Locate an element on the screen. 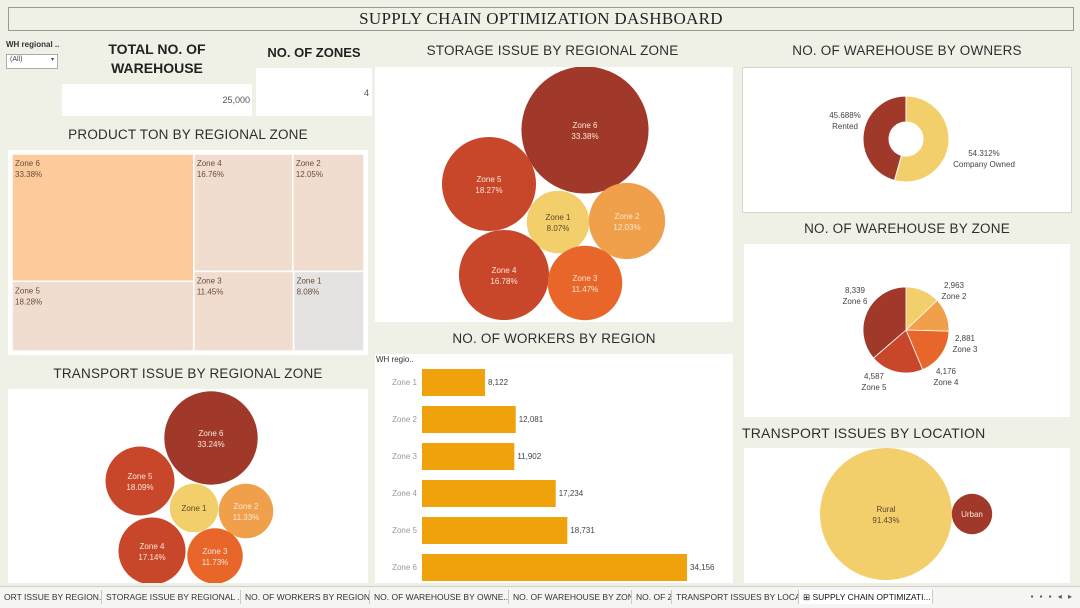 This screenshot has height=608, width=1080. storage_issue-value-zone-6: 33.38% is located at coordinates (584, 136).